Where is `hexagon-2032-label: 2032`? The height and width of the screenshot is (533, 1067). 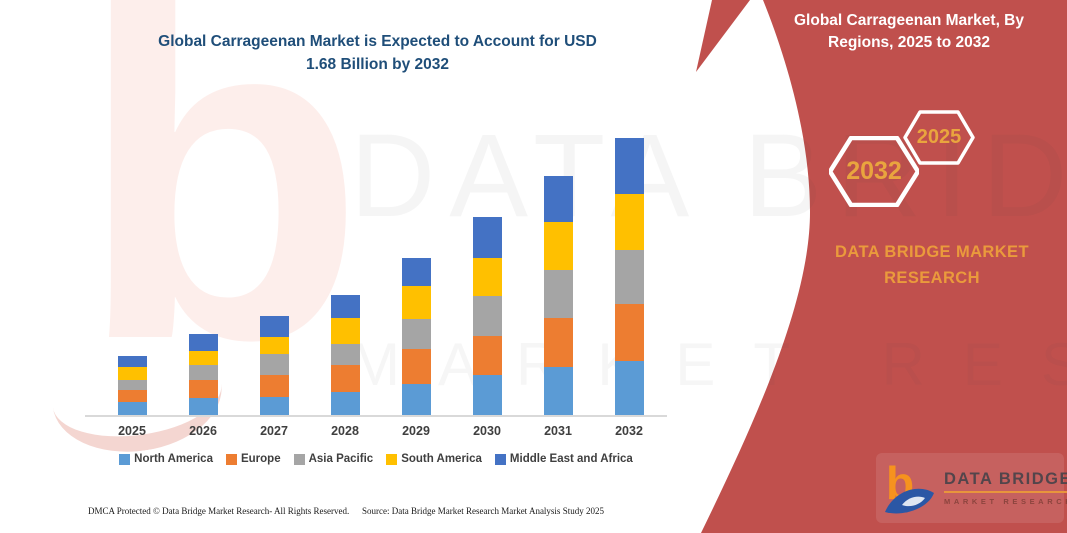
hexagon-2032-label: 2032 is located at coordinates (874, 171).